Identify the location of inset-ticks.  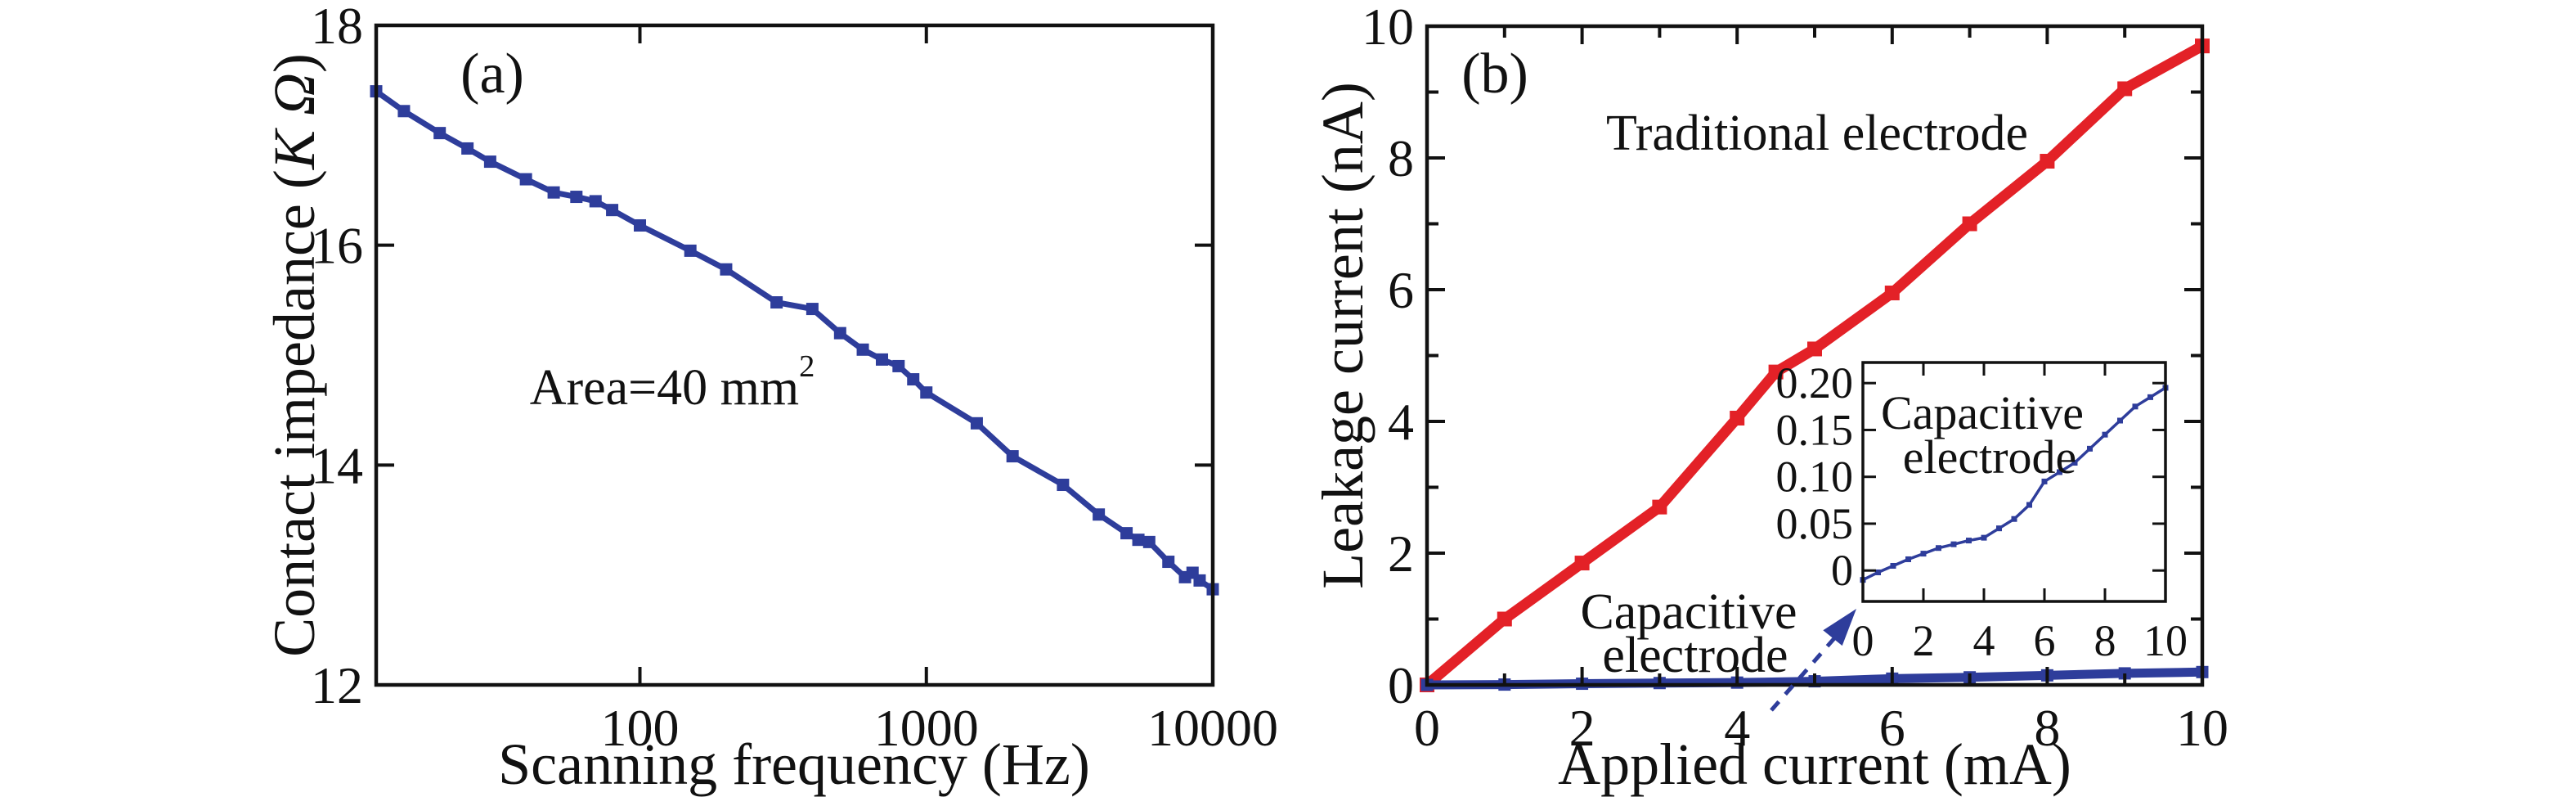
(2014, 481).